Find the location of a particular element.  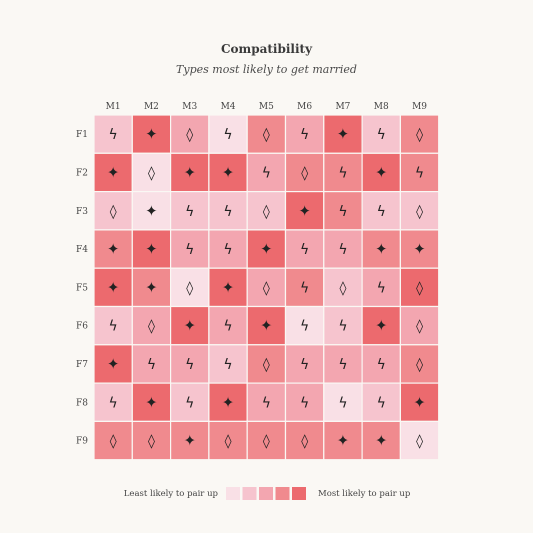

heatmap-cell-f6-m2 is located at coordinates (151, 325).